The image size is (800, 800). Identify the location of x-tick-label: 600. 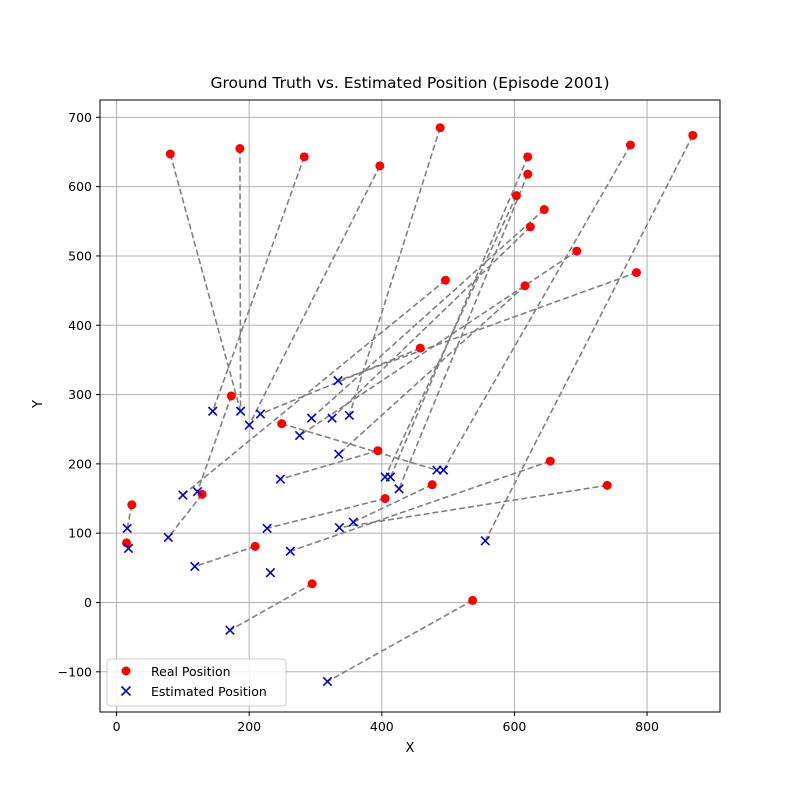
(515, 726).